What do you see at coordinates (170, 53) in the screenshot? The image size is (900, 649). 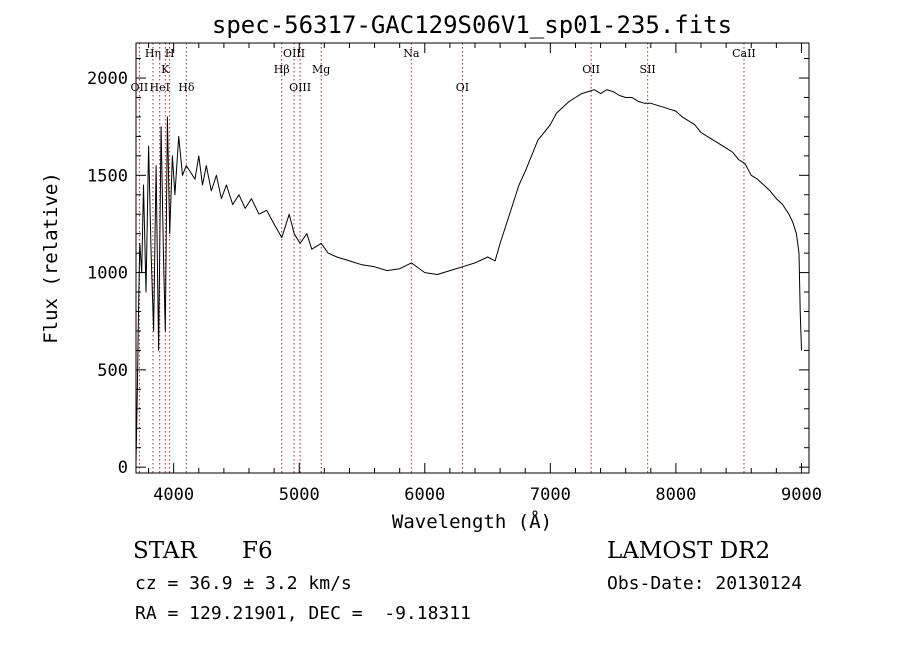 I see `line-marker-label: H` at bounding box center [170, 53].